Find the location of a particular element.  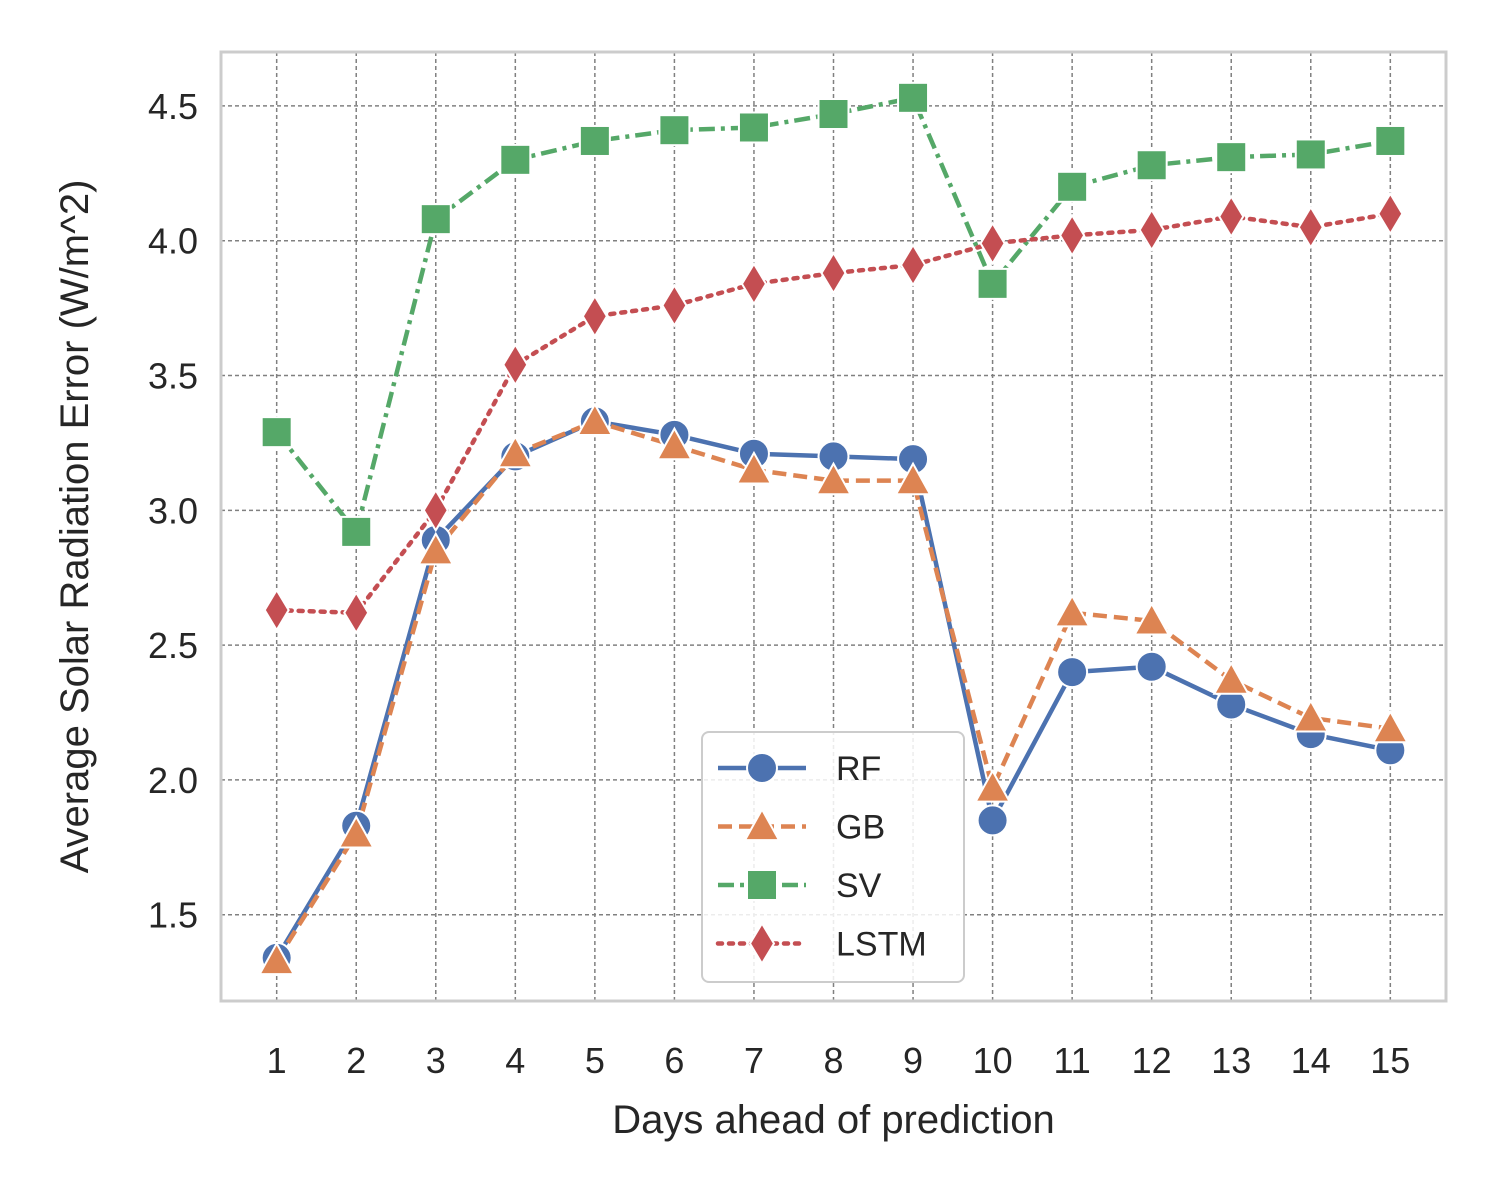

legend: RF GB SV LSTM is located at coordinates (833, 857).